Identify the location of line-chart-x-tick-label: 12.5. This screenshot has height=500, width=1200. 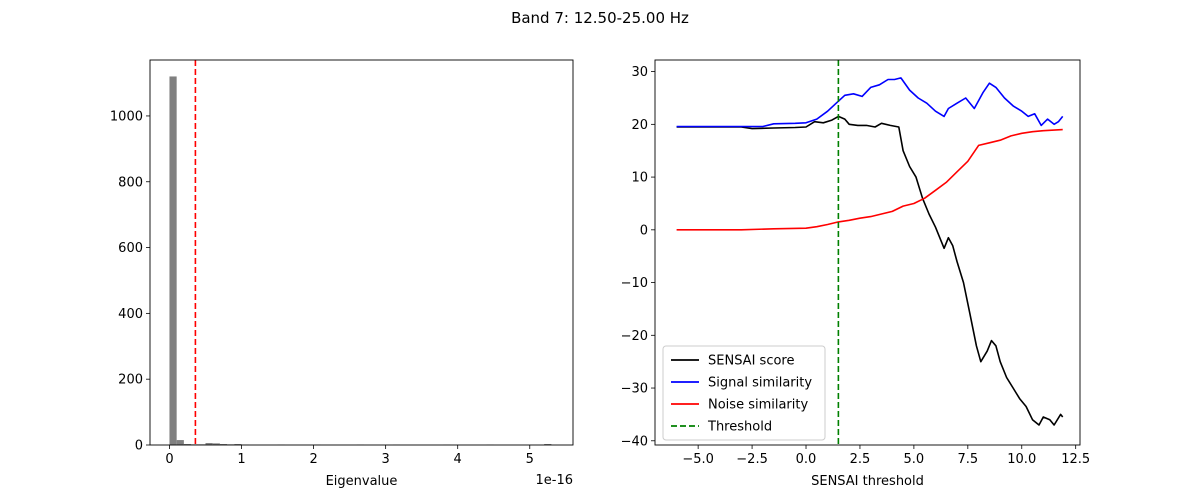
(1075, 459).